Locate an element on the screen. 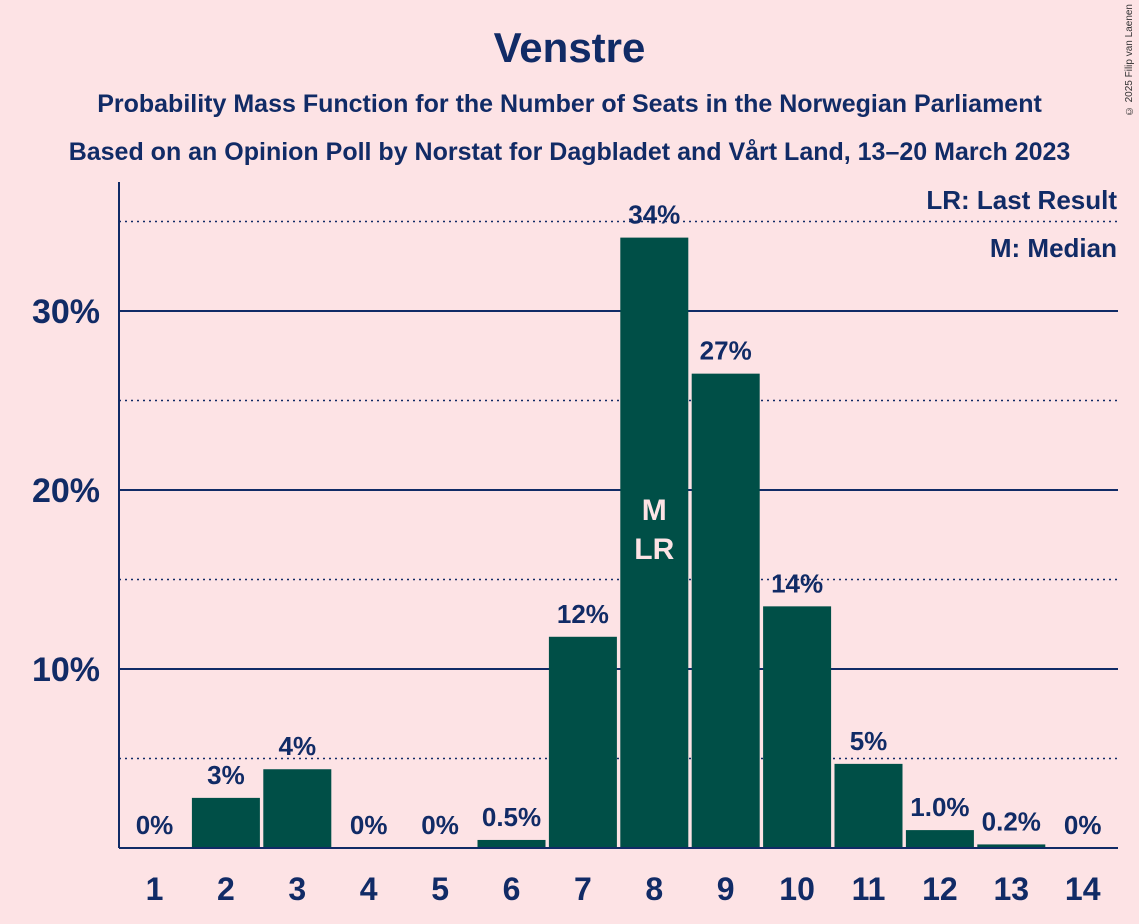  x-tick-label: 11 is located at coordinates (869, 889).